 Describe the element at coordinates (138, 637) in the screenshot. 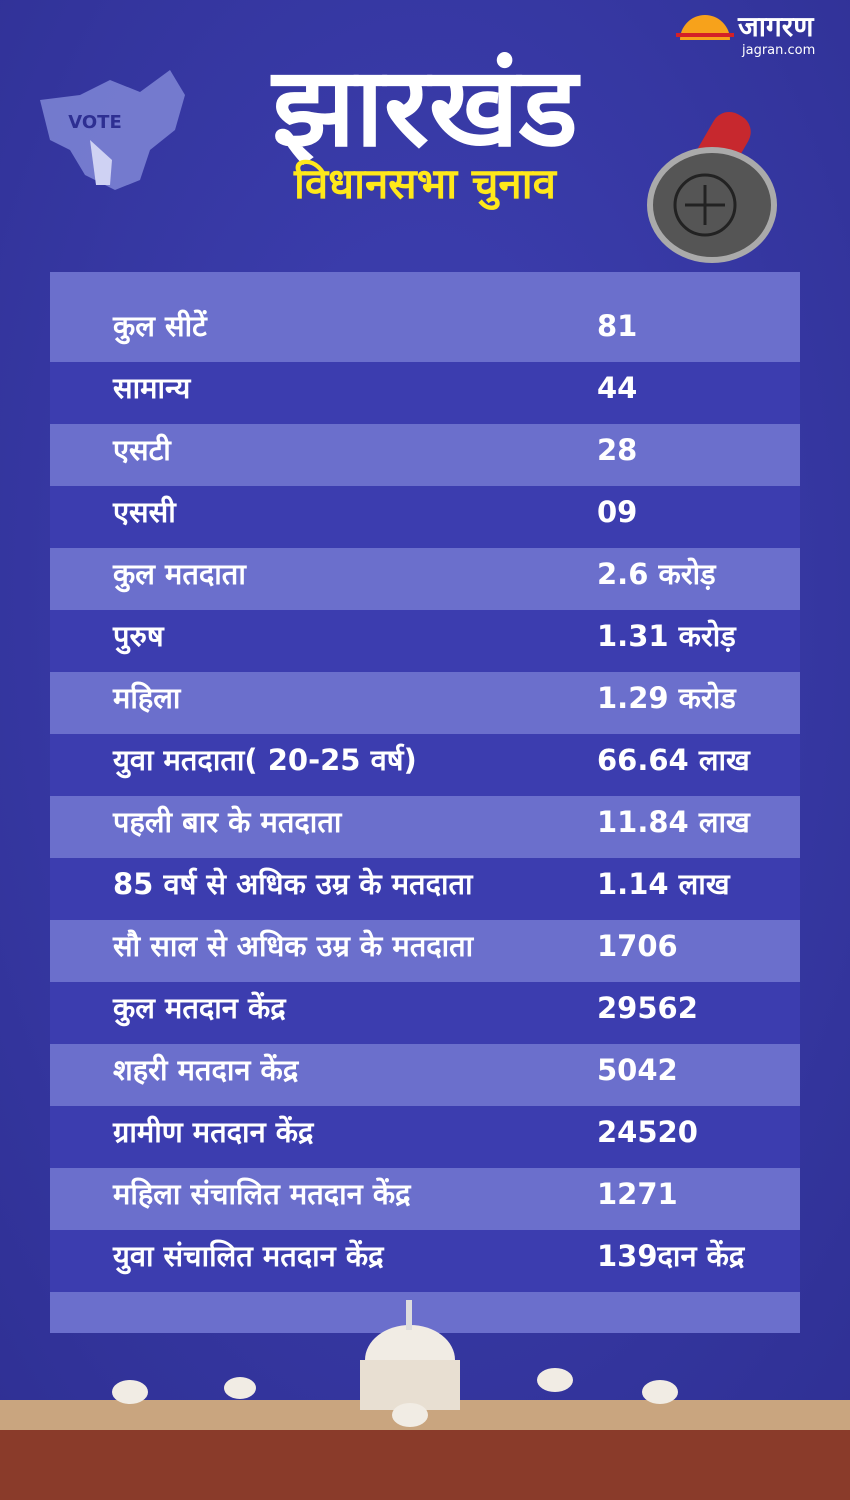

I see `row-label: पुरुष` at that location.